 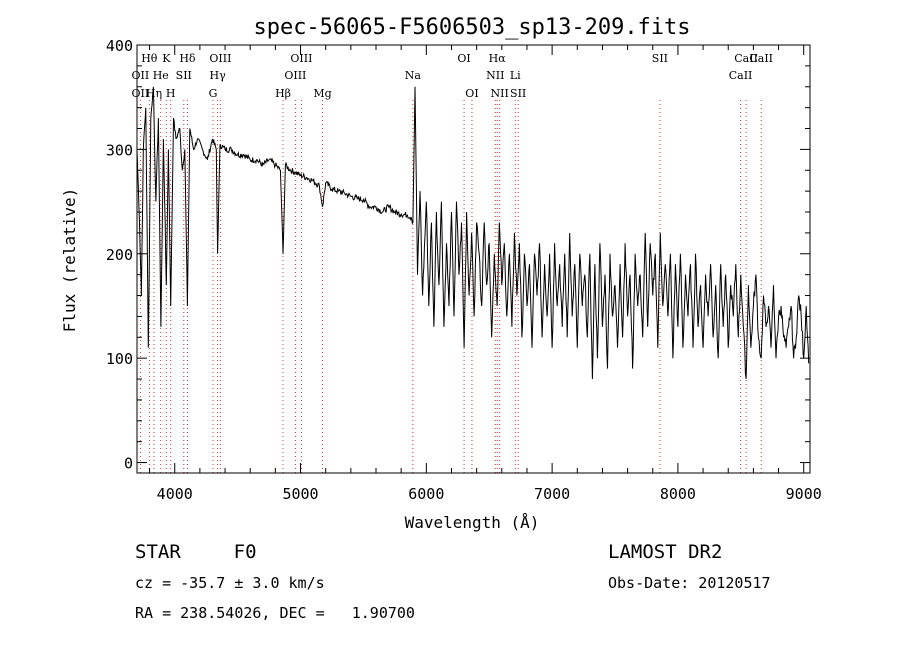 I want to click on line-label: K, so click(x=166, y=58).